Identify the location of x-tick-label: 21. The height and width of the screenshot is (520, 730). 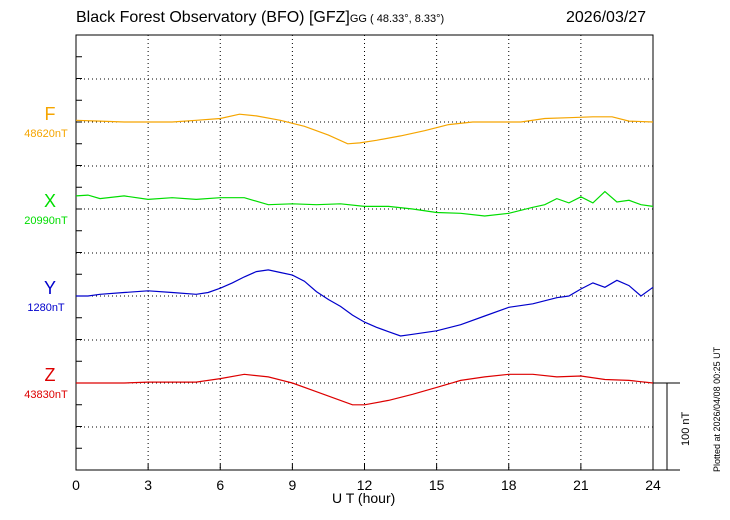
(581, 485).